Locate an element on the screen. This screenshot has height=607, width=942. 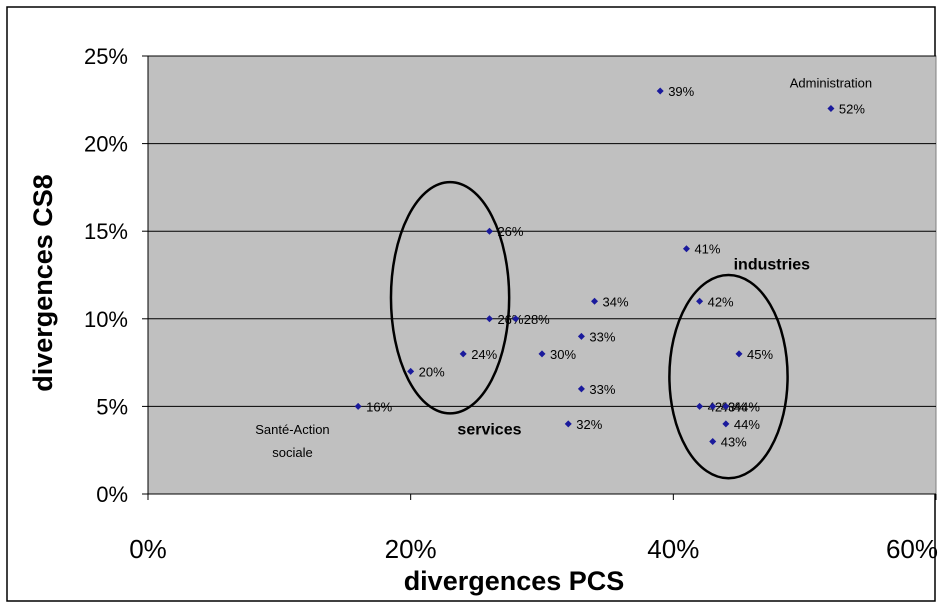
y-tick-label: 0% is located at coordinates (112, 494).